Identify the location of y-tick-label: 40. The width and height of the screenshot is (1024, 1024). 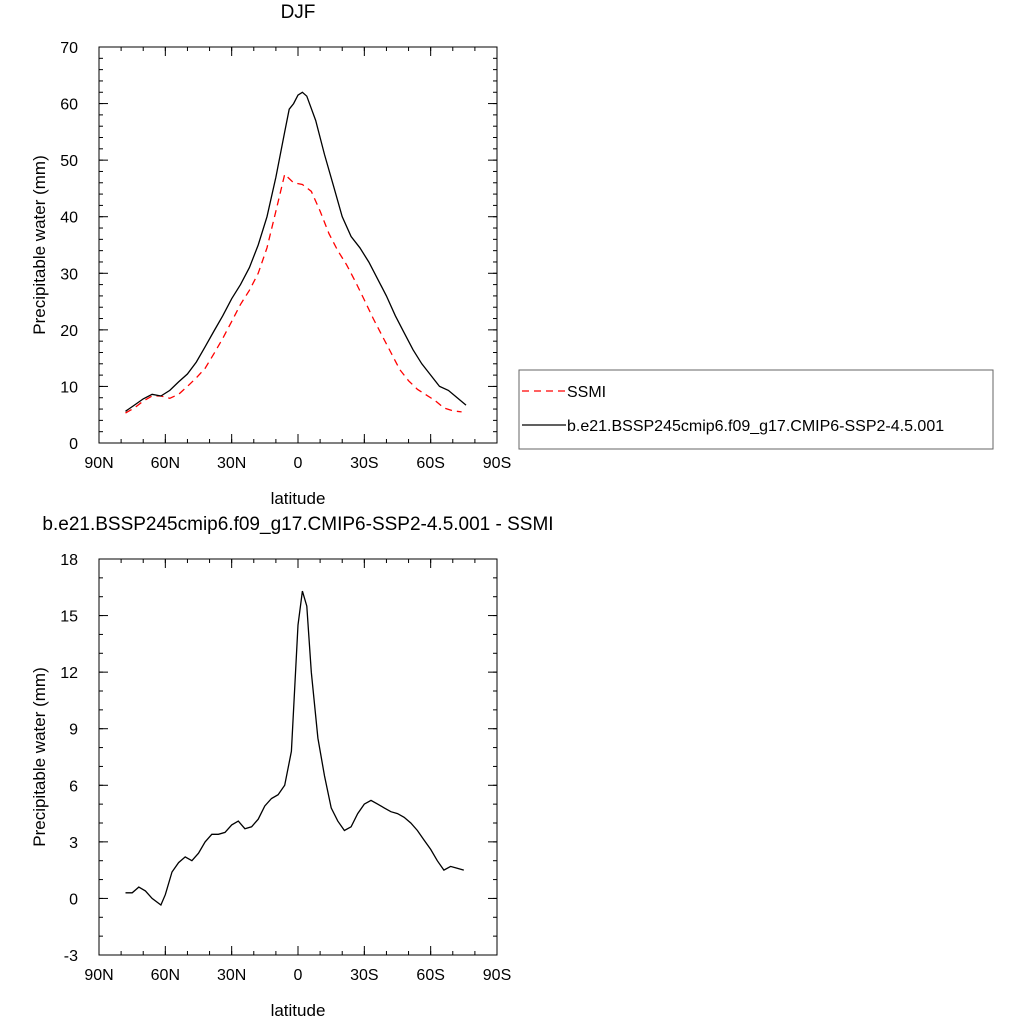
(69, 218).